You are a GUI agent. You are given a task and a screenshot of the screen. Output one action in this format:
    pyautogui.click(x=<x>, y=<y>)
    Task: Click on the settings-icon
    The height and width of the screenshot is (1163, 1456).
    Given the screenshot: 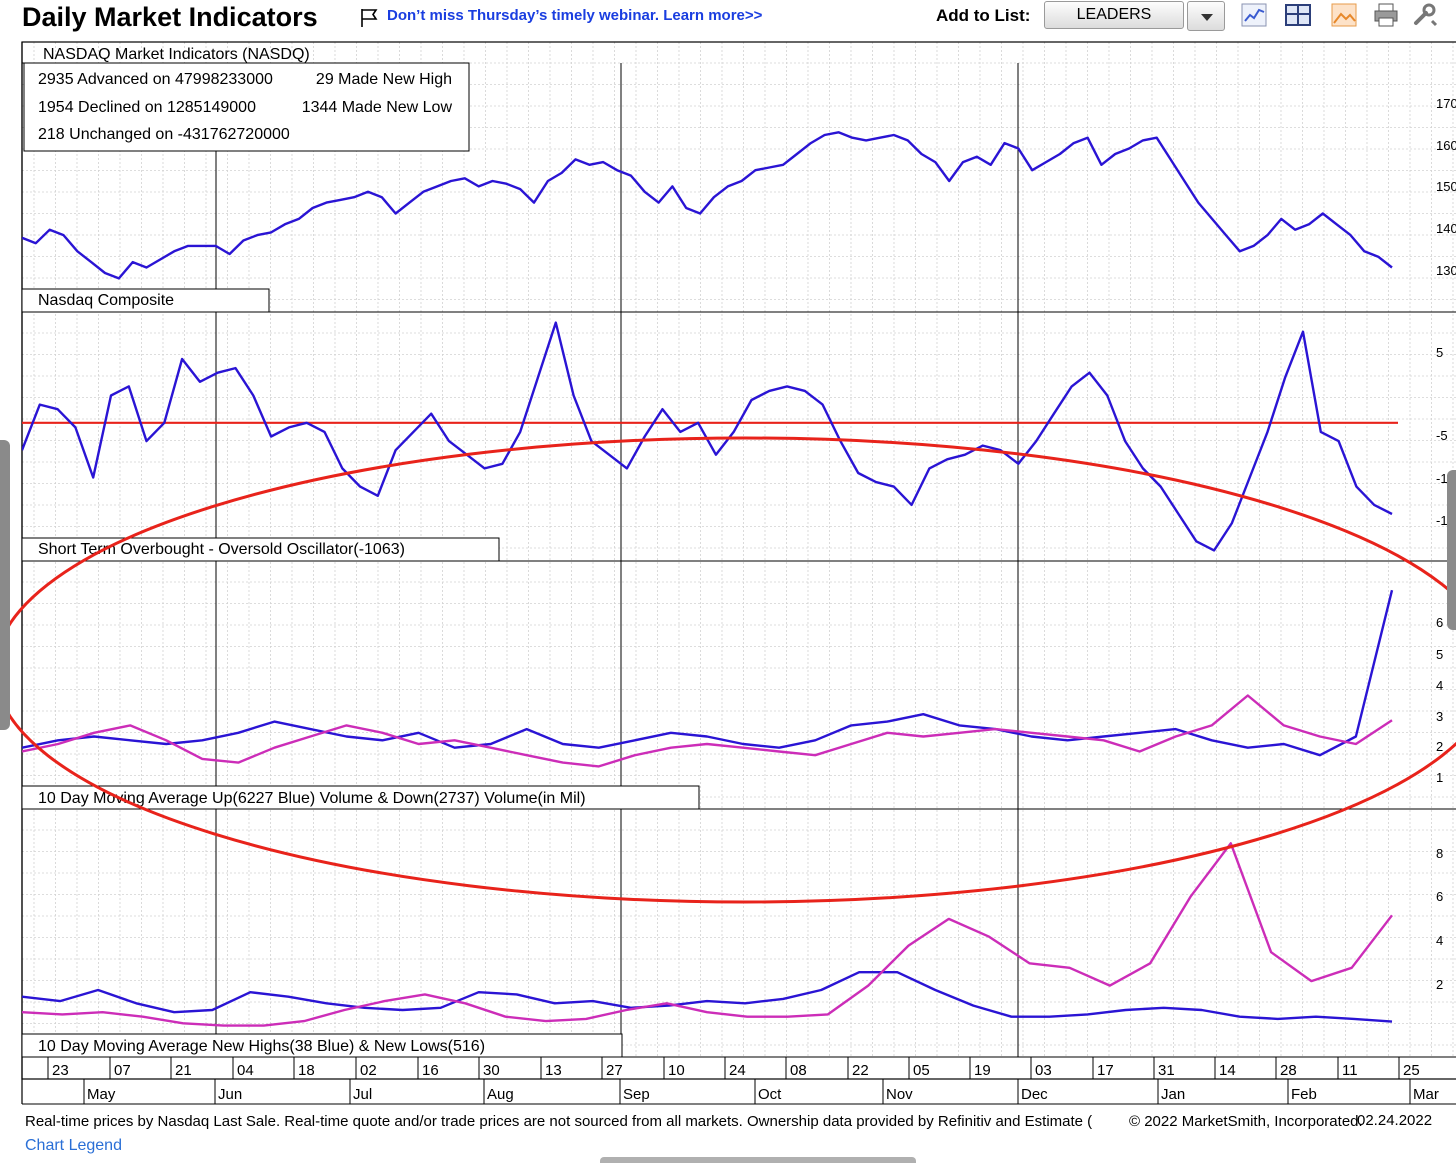 What is the action you would take?
    pyautogui.click(x=1424, y=15)
    